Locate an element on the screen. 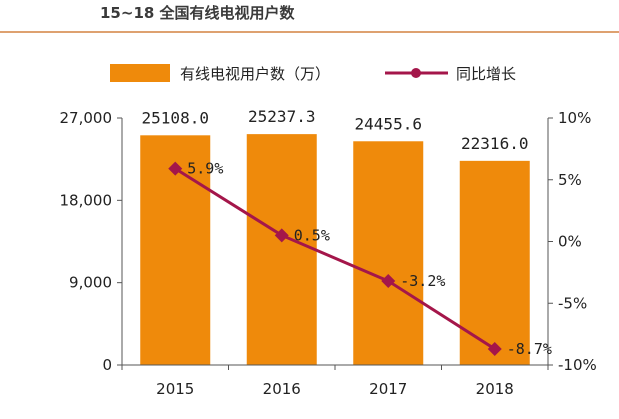 This screenshot has height=419, width=619. bar-2017 is located at coordinates (388, 253).